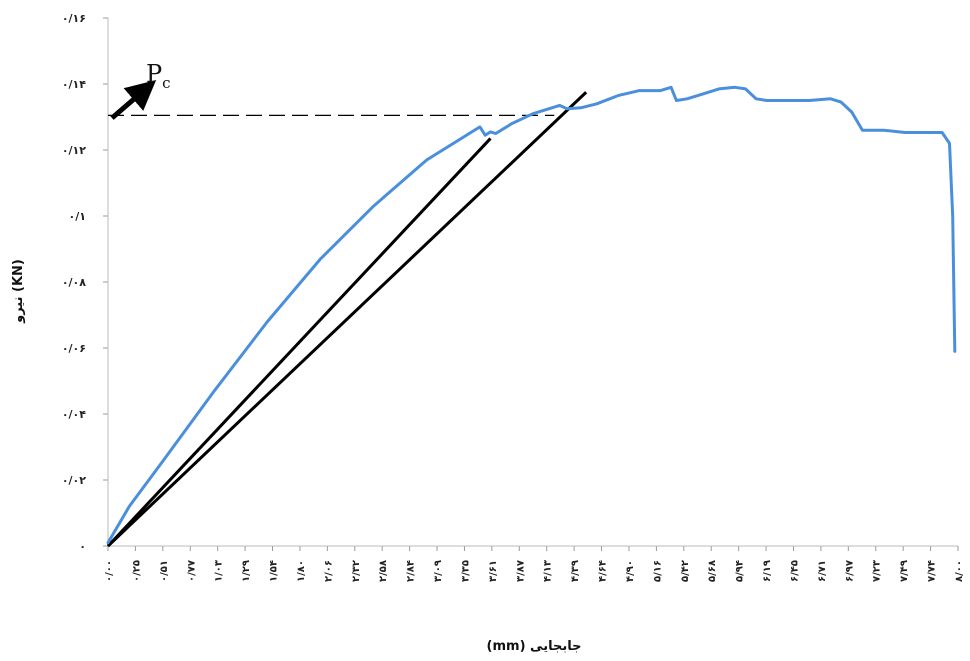  I want to click on x-tick-label-17: ۴/۳۹, so click(575, 571).